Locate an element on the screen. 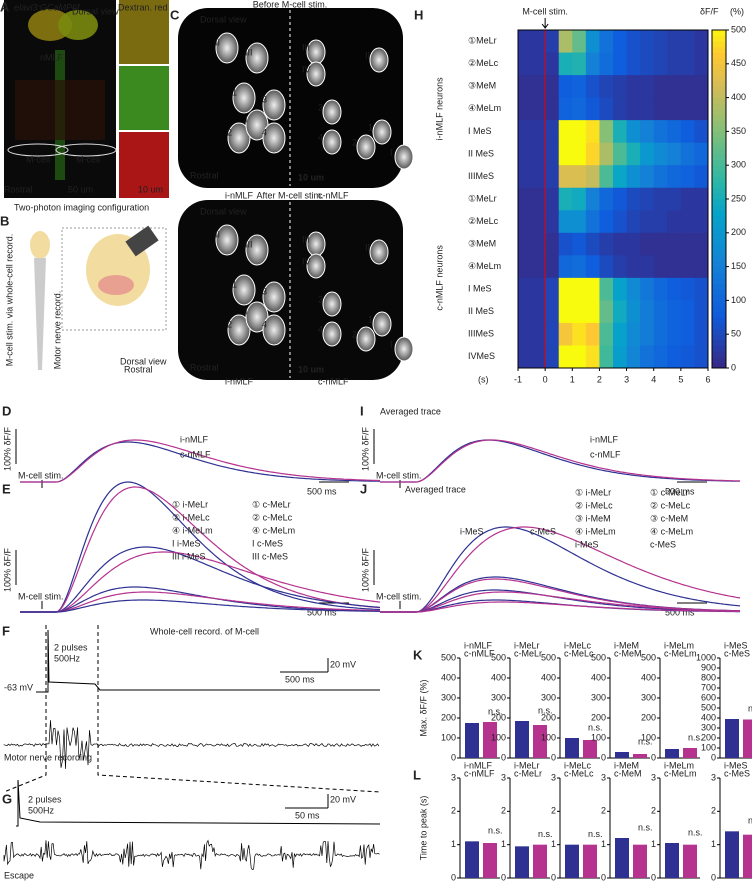  label: I is located at coordinates (246, 311).